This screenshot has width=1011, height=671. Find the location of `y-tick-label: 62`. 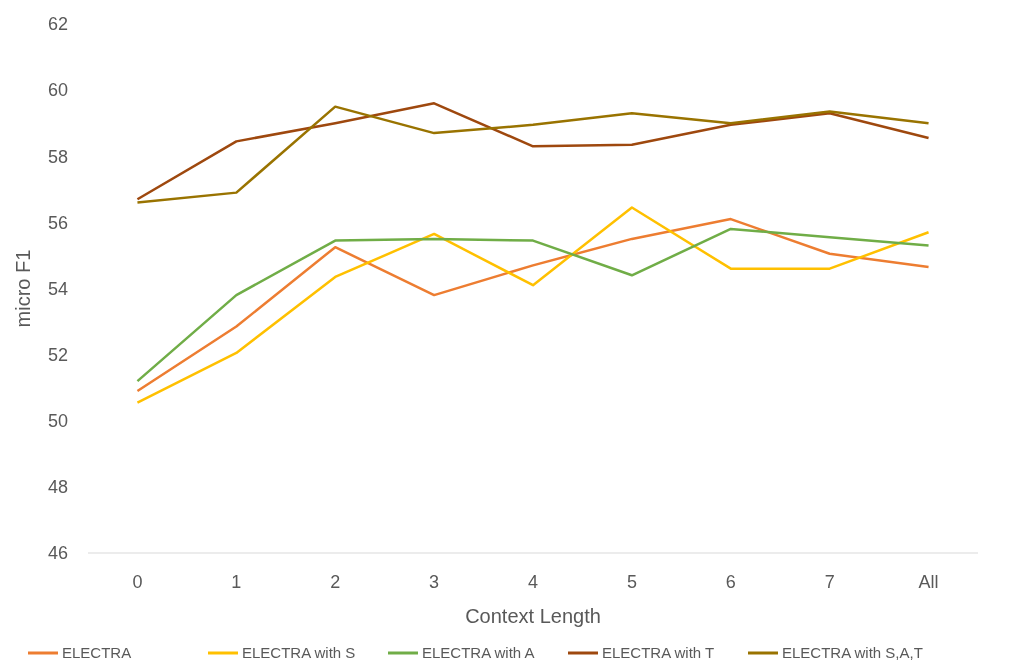

y-tick-label: 62 is located at coordinates (57, 24).